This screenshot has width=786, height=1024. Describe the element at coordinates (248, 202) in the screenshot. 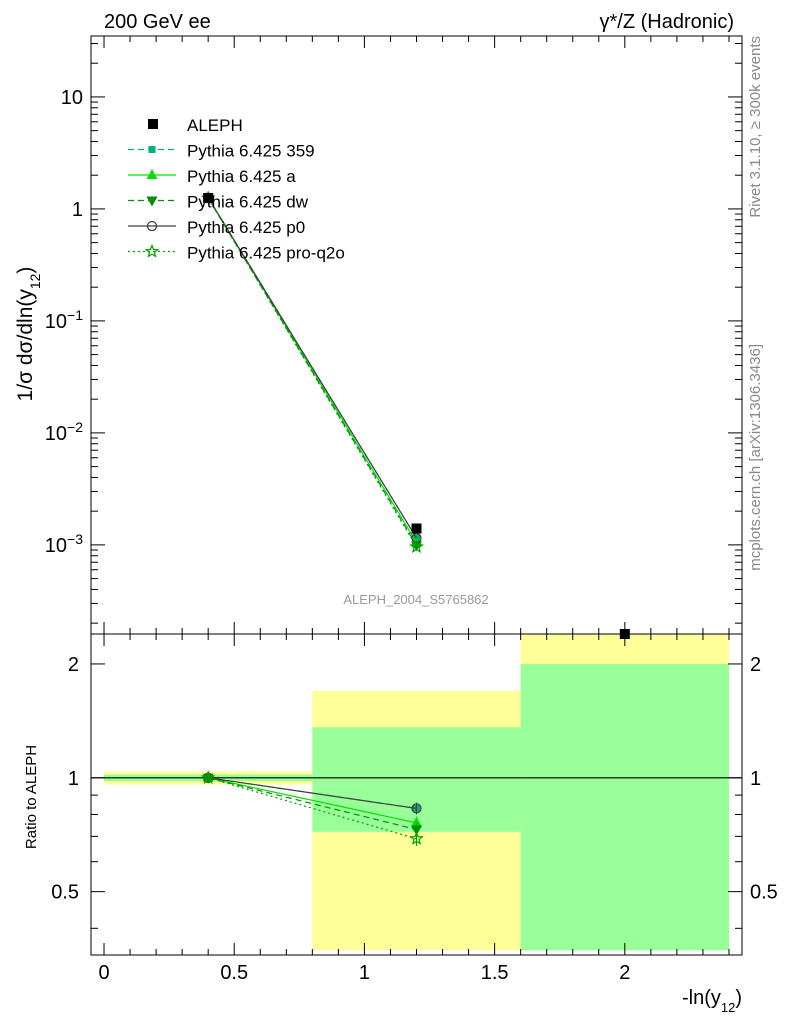

I see `legend-label: Pythia 6.425 dw` at that location.